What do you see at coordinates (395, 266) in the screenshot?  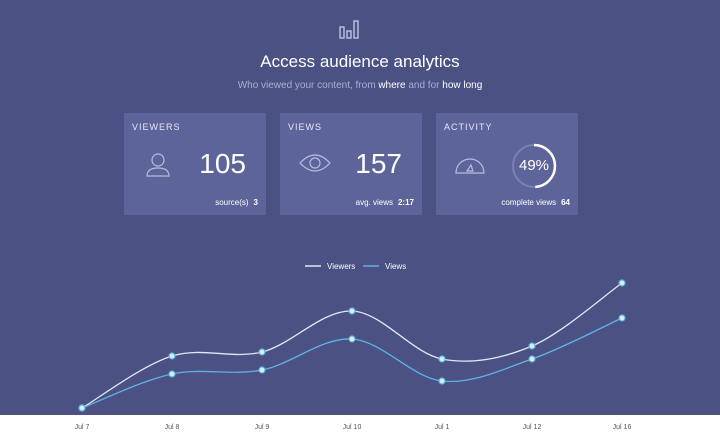 I see `legend-label: Views` at bounding box center [395, 266].